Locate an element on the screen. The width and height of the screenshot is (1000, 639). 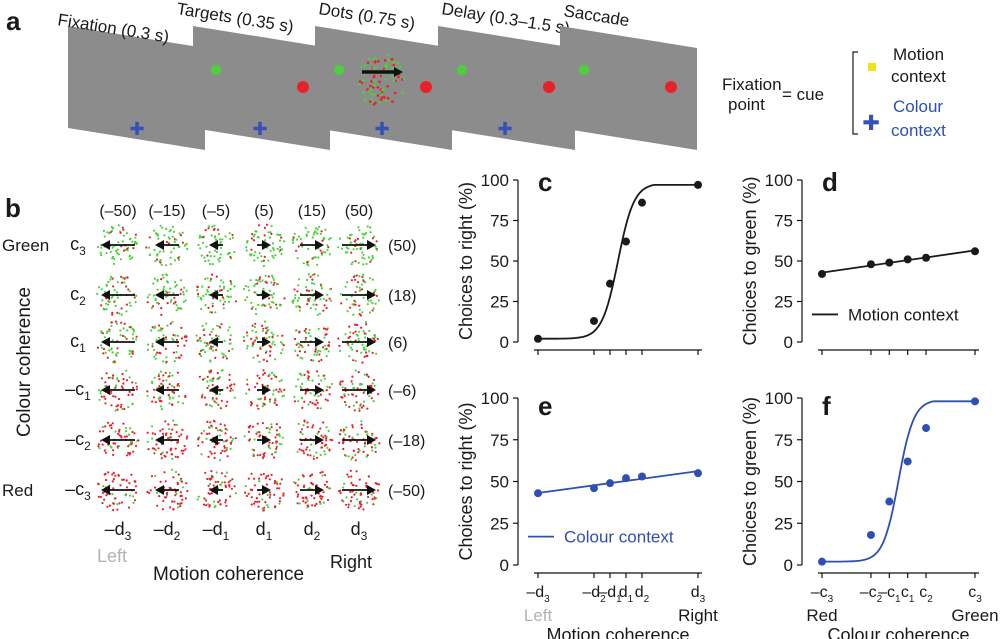
panel-c-label: c is located at coordinates (545, 182).